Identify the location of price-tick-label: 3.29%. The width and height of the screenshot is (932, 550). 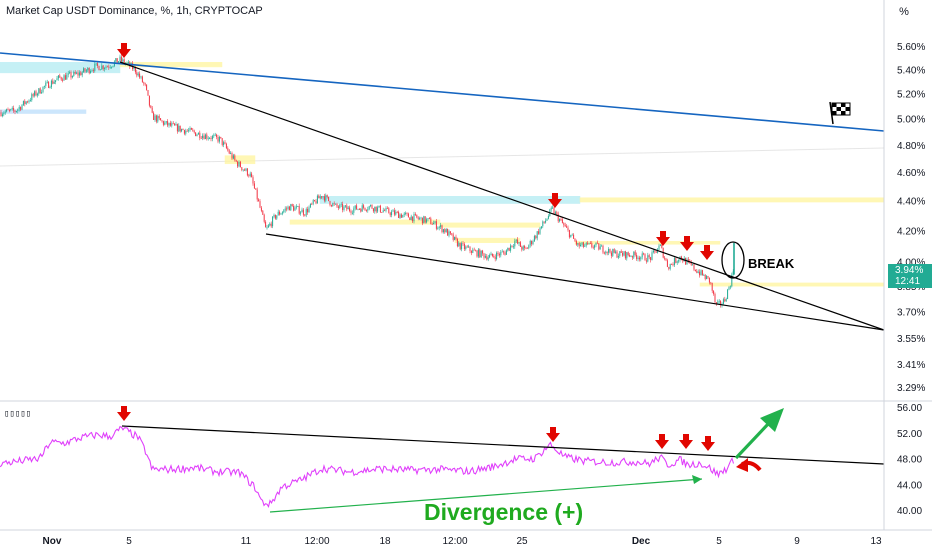
(911, 388).